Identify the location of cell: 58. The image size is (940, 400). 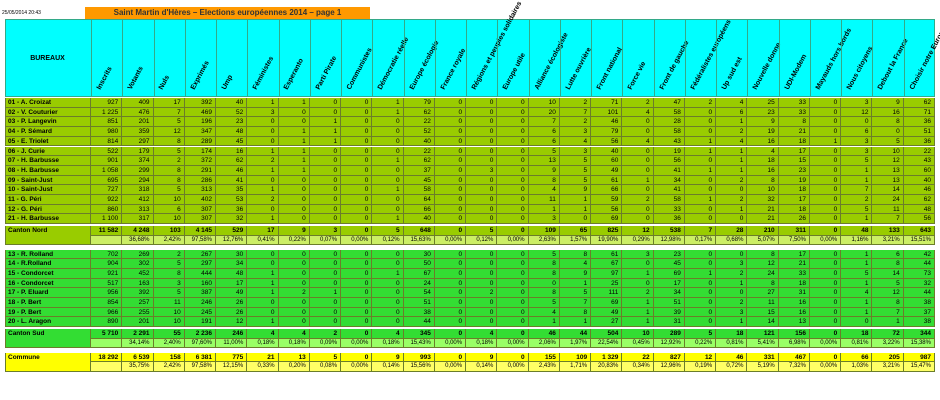
(669, 132).